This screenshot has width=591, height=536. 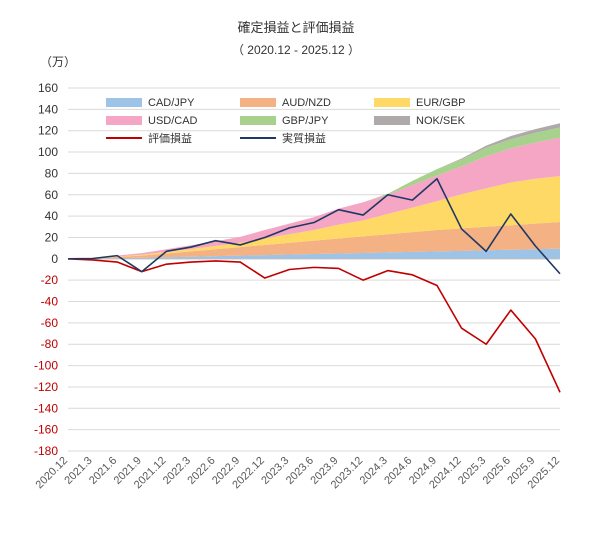 What do you see at coordinates (46, 451) in the screenshot?
I see `y-tick-label: -180` at bounding box center [46, 451].